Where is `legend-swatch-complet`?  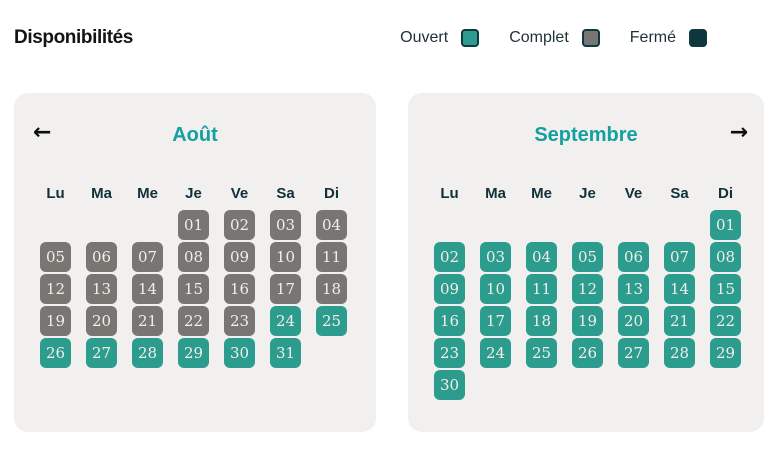
legend-swatch-complet is located at coordinates (590, 38).